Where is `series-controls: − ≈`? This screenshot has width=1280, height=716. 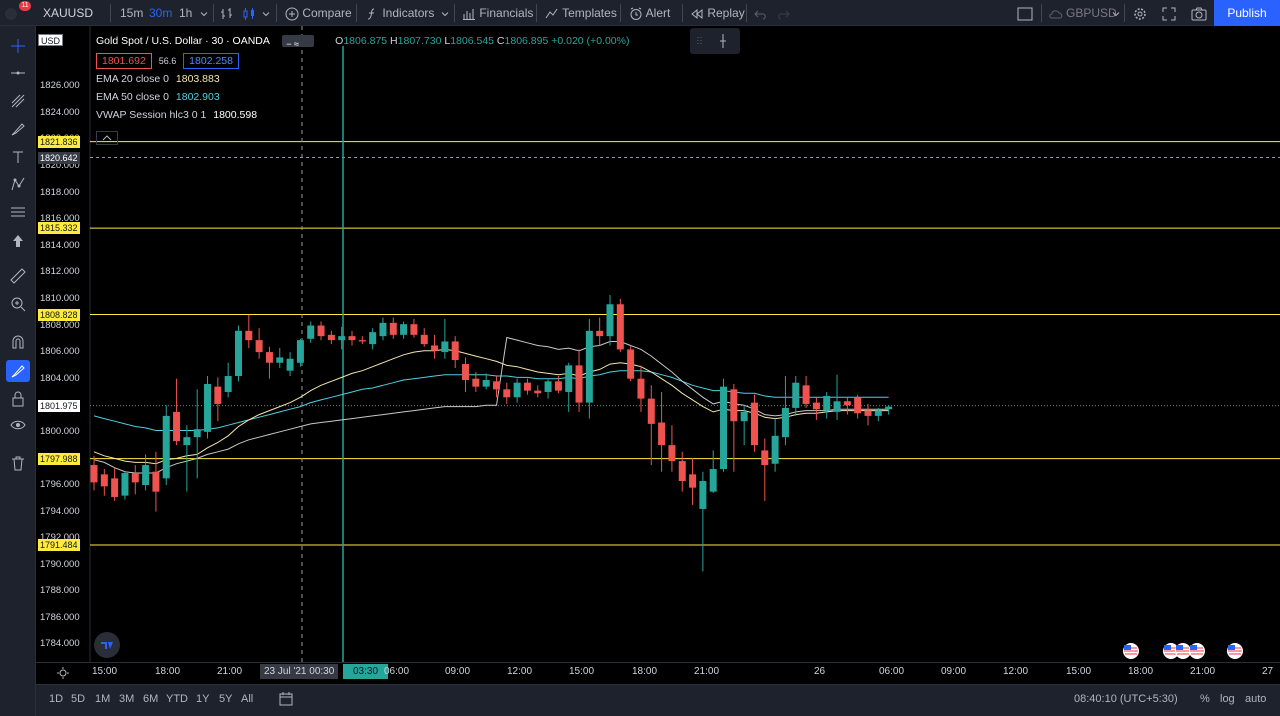
series-controls: − ≈ is located at coordinates (298, 42).